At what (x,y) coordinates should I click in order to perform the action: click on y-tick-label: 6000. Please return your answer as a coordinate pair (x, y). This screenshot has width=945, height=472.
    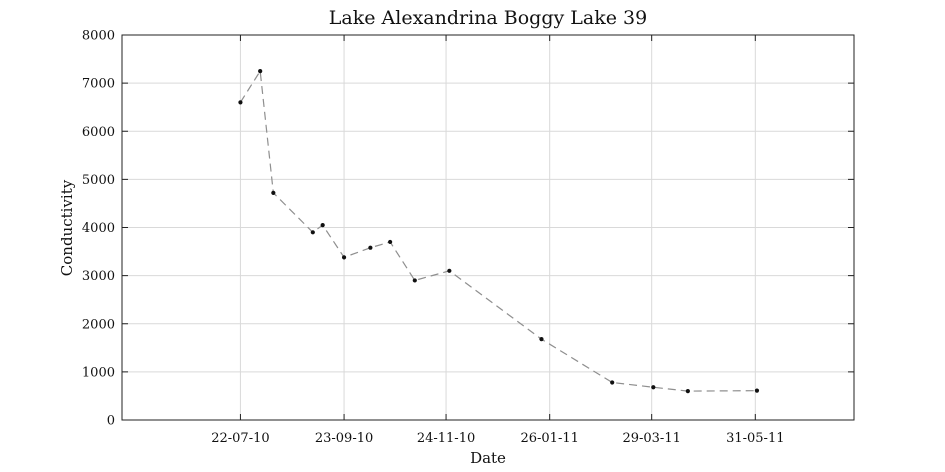
    Looking at the image, I should click on (98, 132).